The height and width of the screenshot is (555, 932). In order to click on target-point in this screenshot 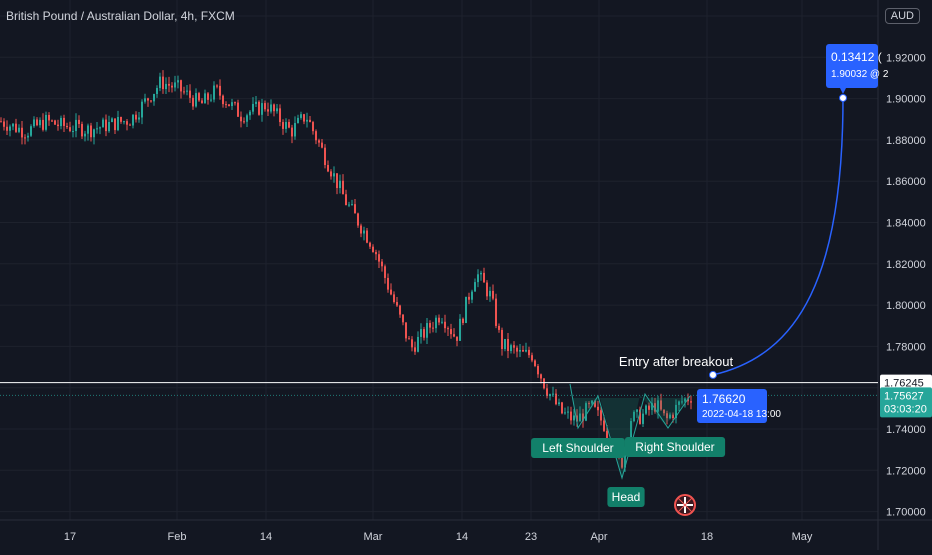, I will do `click(843, 97)`.